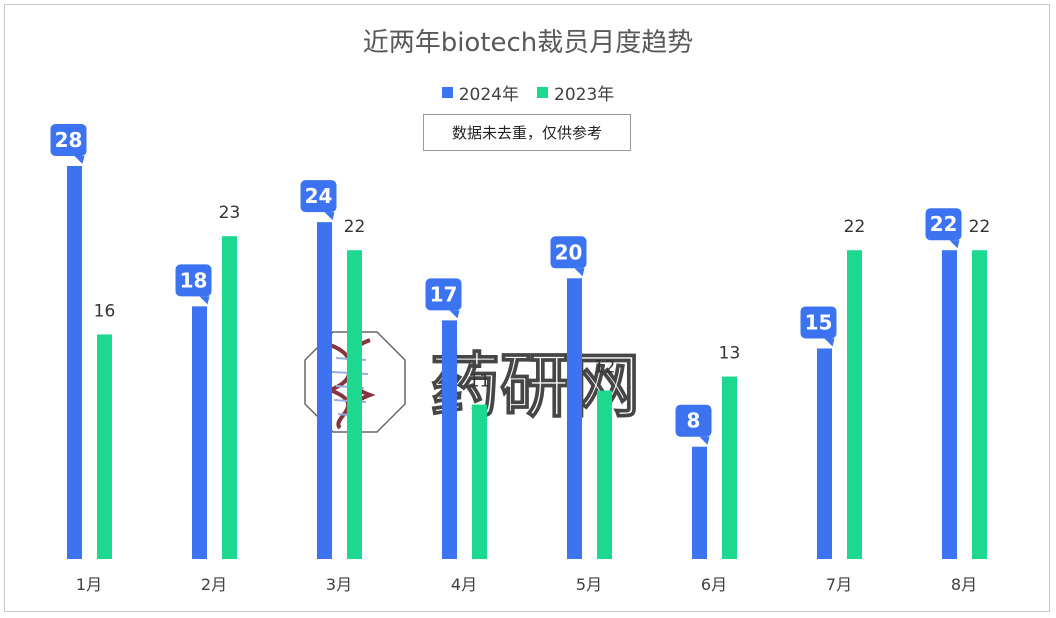  I want to click on data-label-2024: 28, so click(69, 140).